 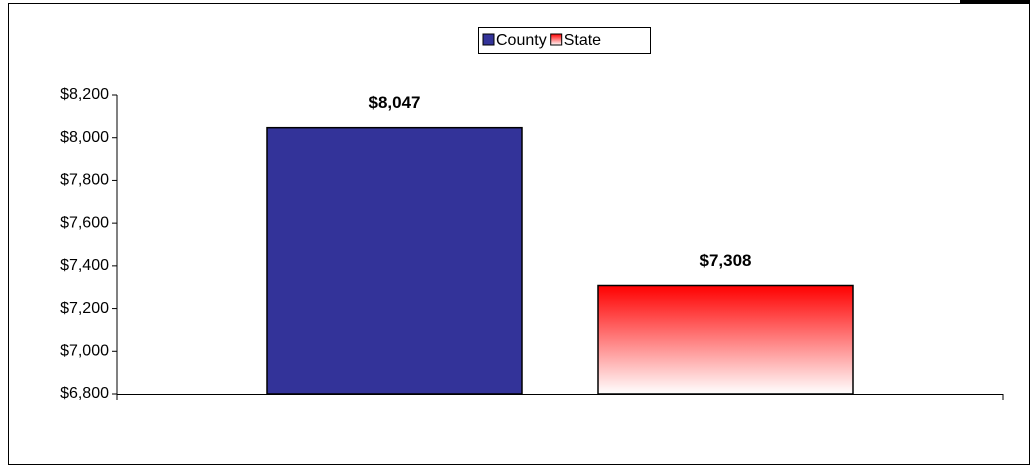 I want to click on y-tick-label: $7,000, so click(x=84, y=351).